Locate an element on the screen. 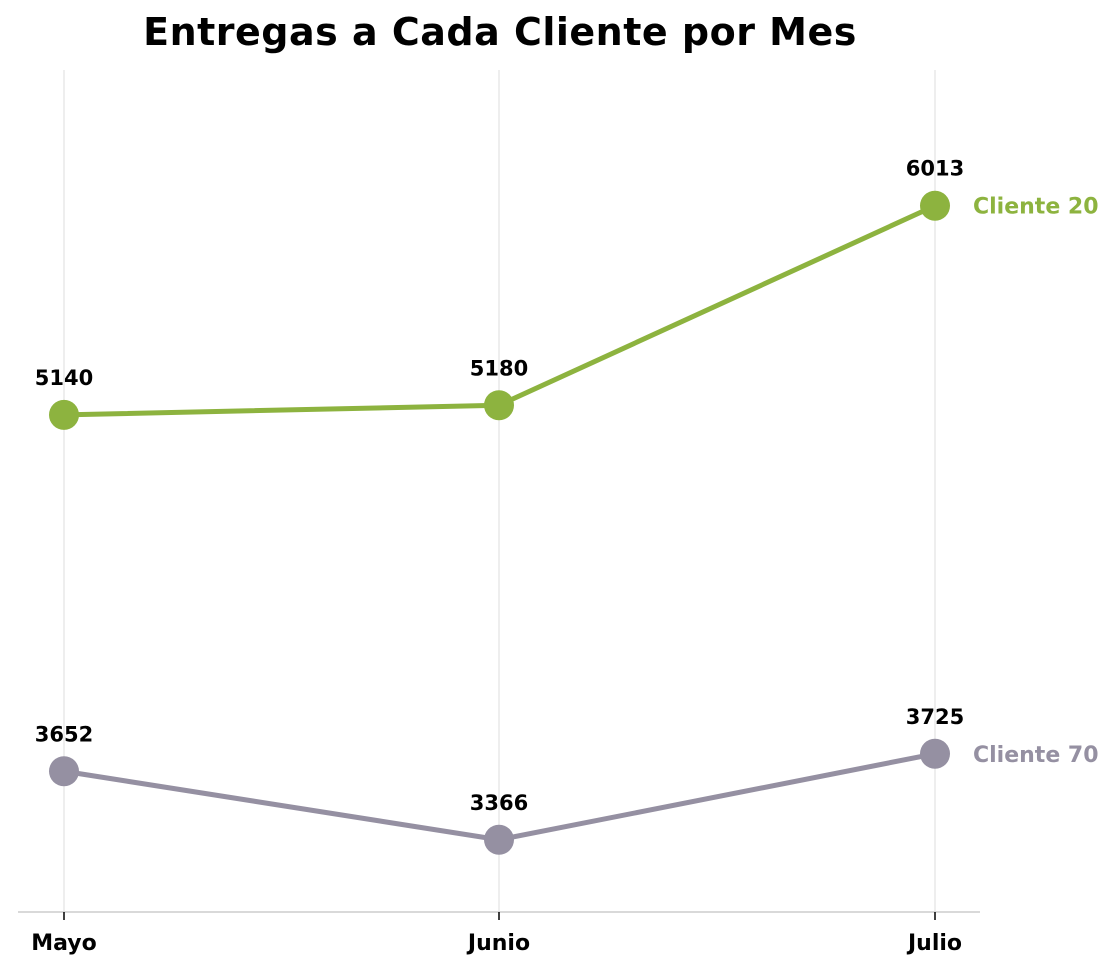  x-axis: Mayo Junio Julio is located at coordinates (499, 933).